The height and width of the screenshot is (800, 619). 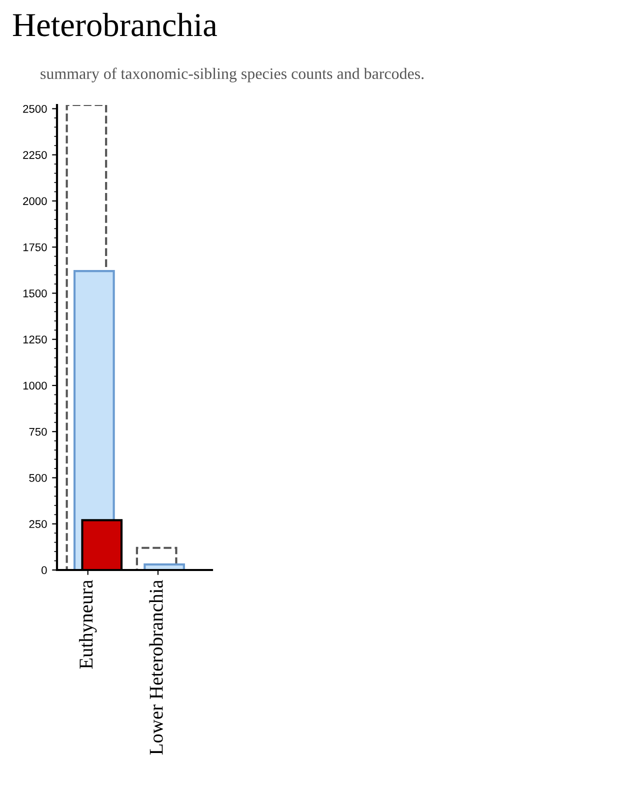 What do you see at coordinates (38, 524) in the screenshot?
I see `y-tick-label: 250` at bounding box center [38, 524].